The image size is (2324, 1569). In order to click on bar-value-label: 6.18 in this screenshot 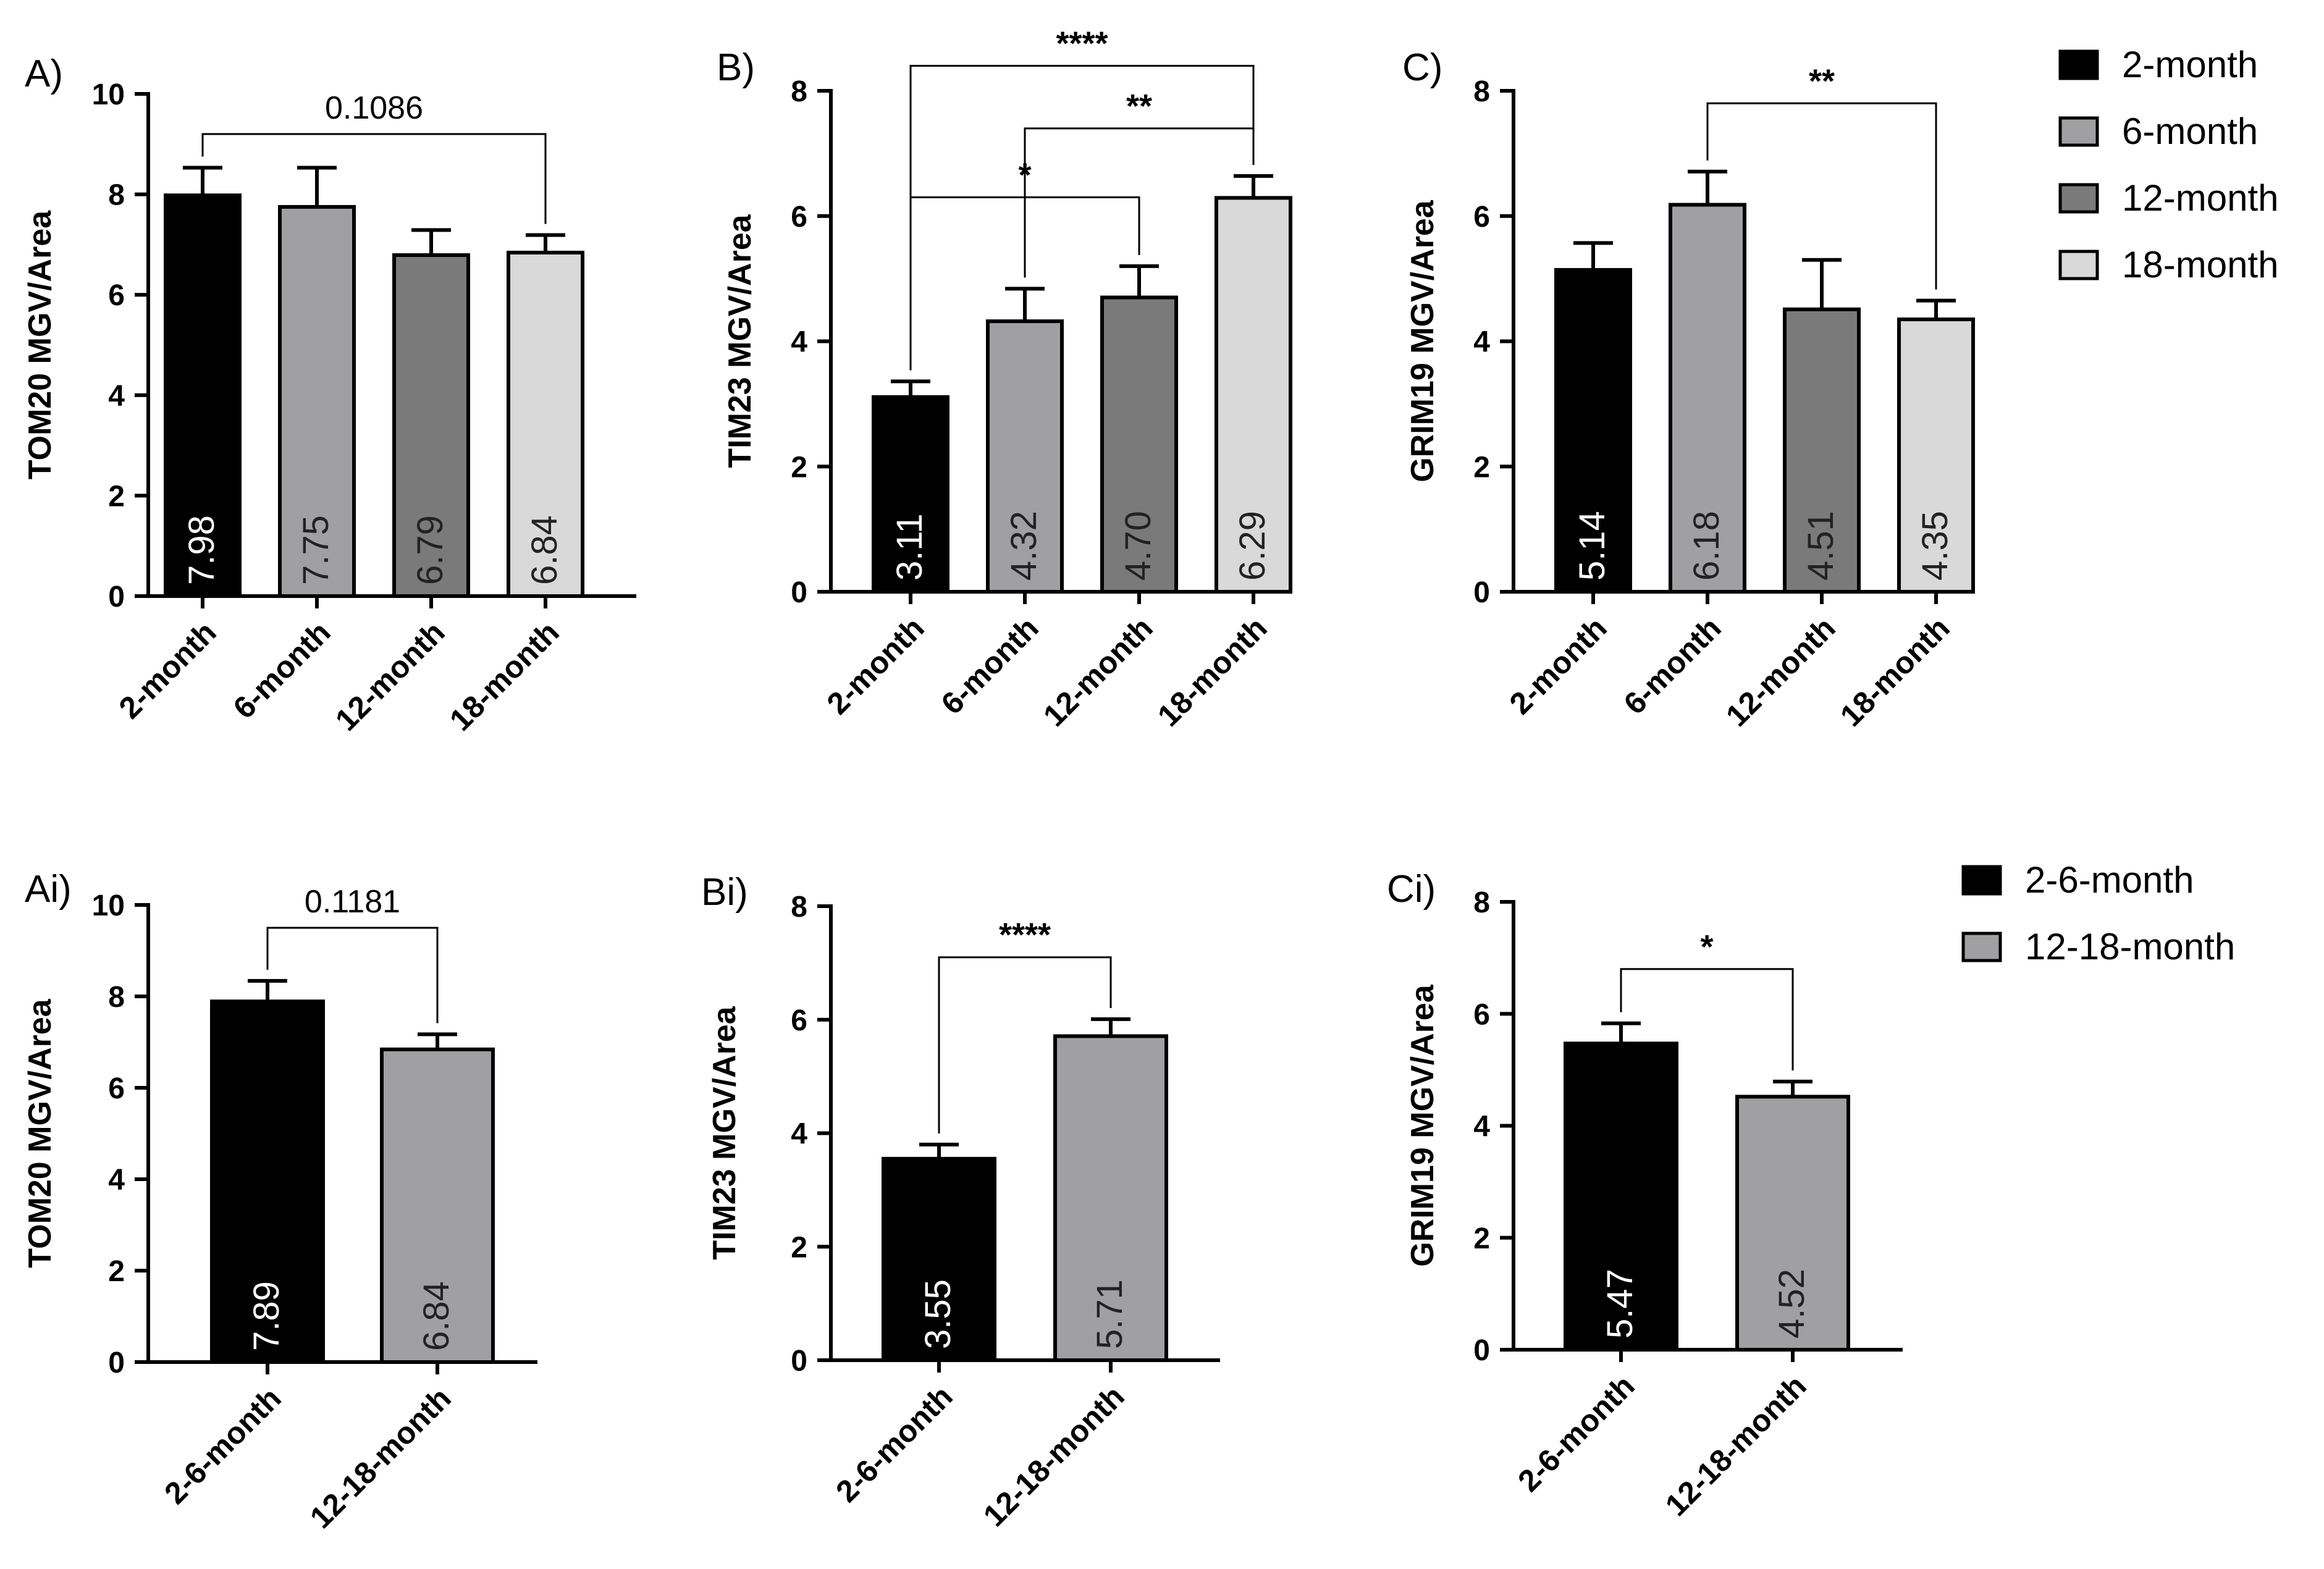, I will do `click(1707, 546)`.